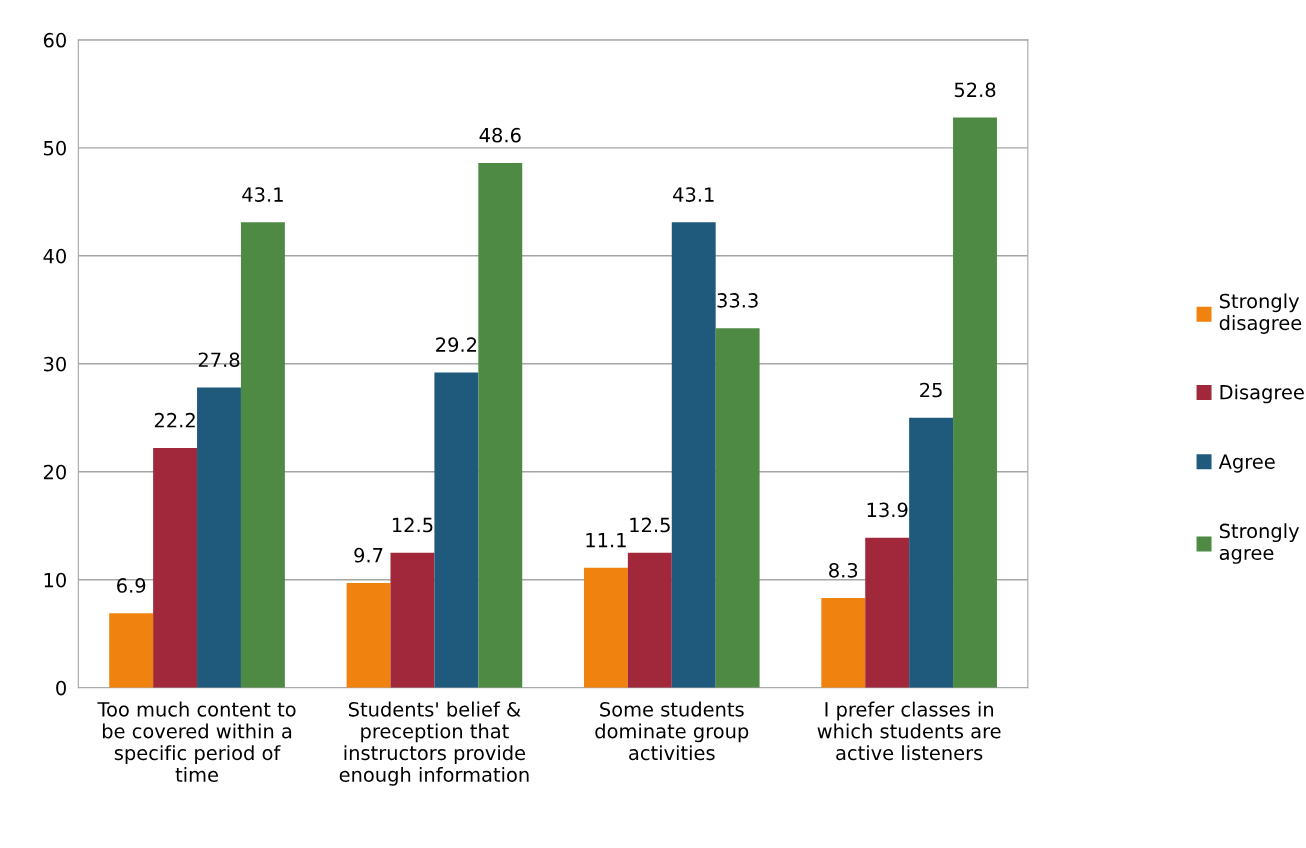  Describe the element at coordinates (500, 135) in the screenshot. I see `data-label: 48.6` at that location.